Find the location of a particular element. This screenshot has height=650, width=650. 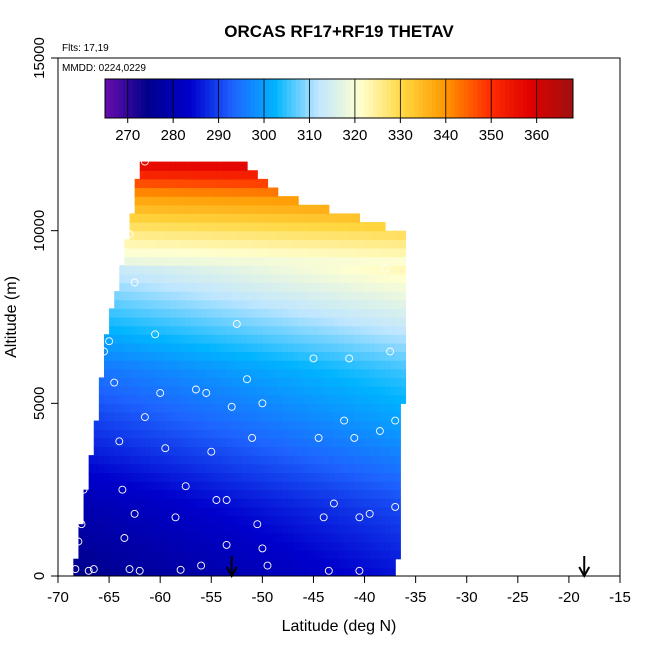

y-tick-label: 0 is located at coordinates (39, 576).